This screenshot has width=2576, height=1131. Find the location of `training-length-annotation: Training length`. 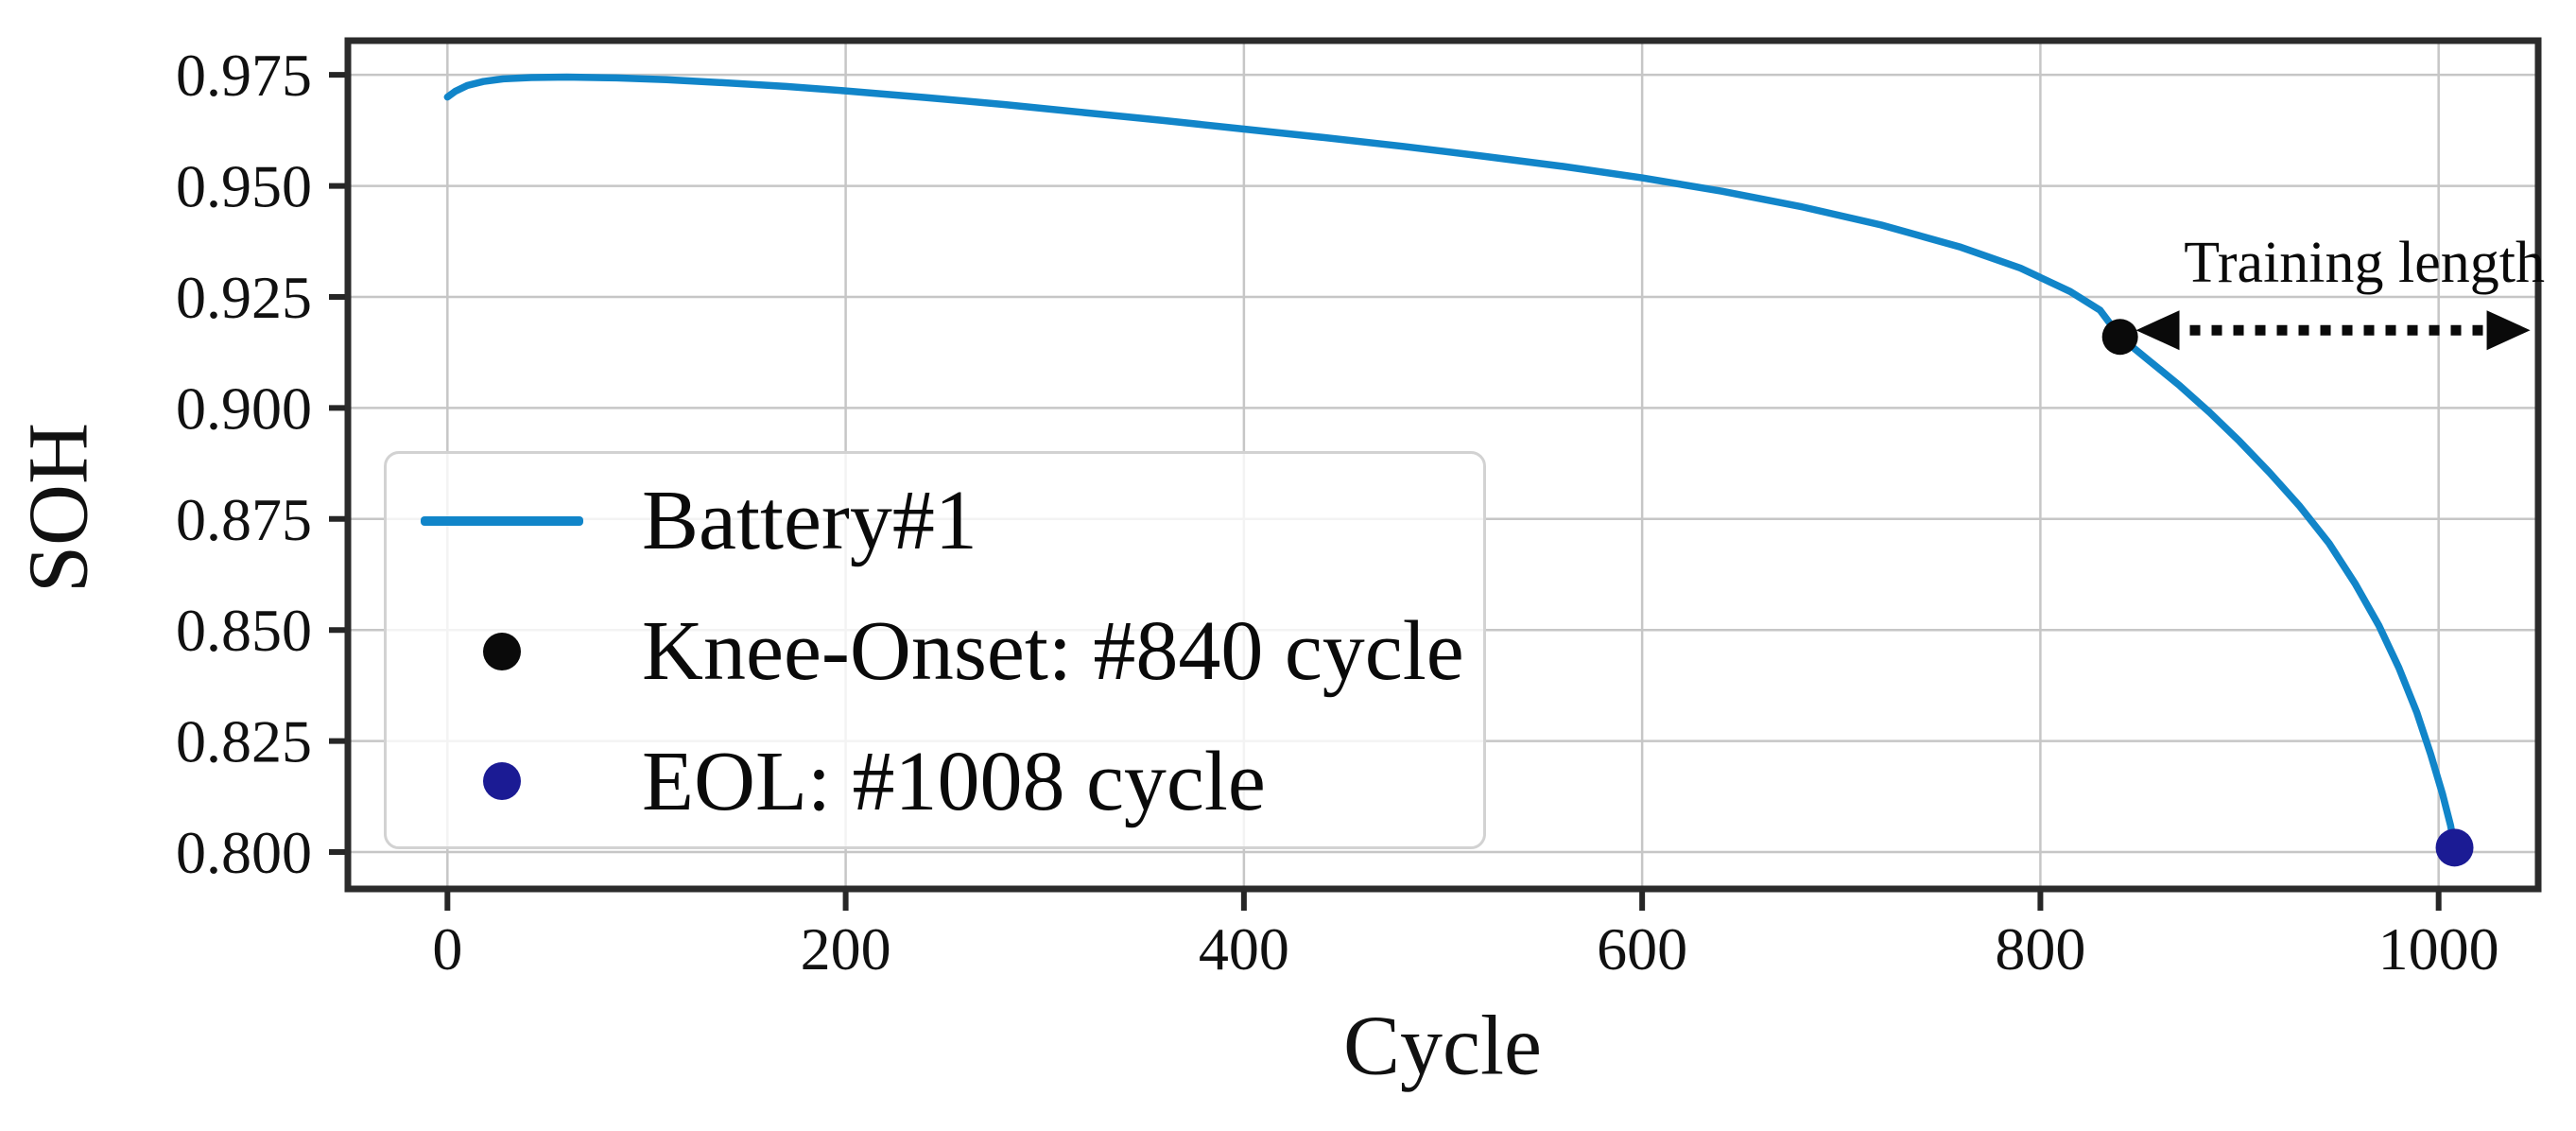

training-length-annotation: Training length is located at coordinates (2365, 263).